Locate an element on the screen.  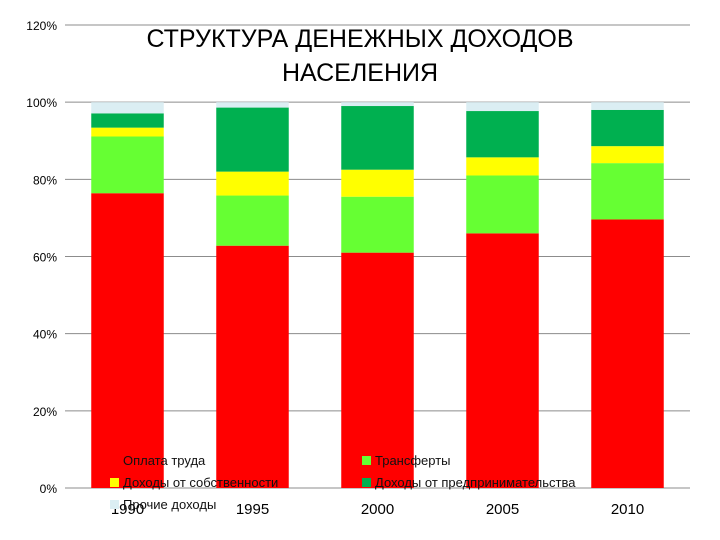
y-tick-label: 80% is located at coordinates (45, 180).